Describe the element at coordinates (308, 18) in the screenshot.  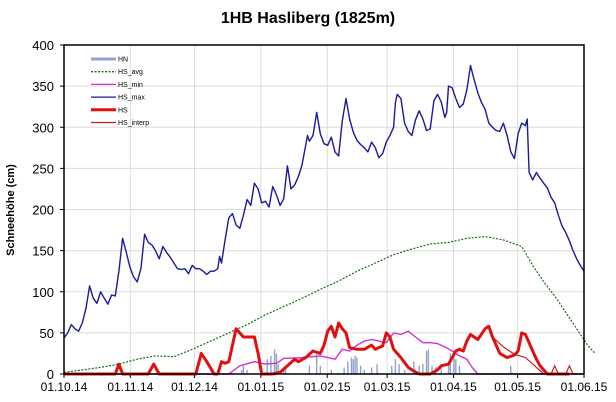
I see `chart-title: 1HB Hasliberg (1825m)` at that location.